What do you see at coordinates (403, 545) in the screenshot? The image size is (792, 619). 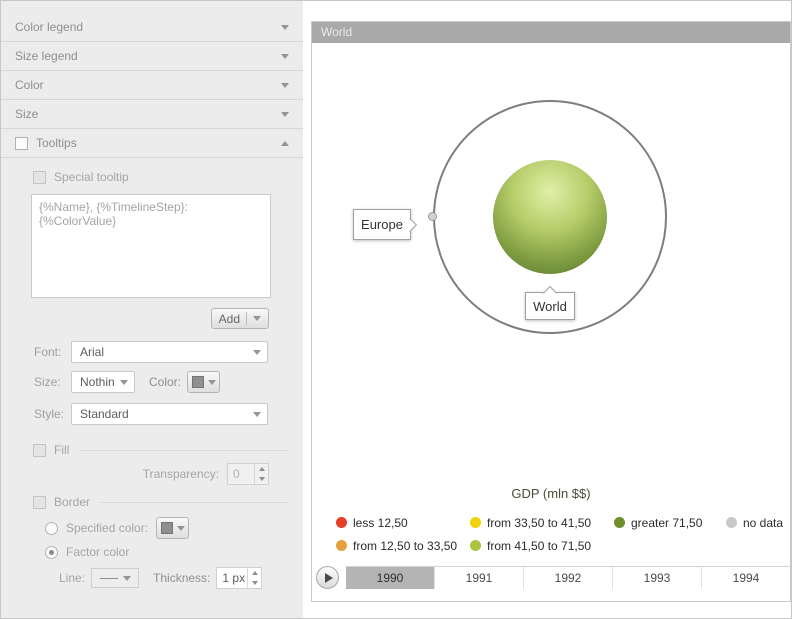 I see `legend-item: from 12,50 to 33,50` at bounding box center [403, 545].